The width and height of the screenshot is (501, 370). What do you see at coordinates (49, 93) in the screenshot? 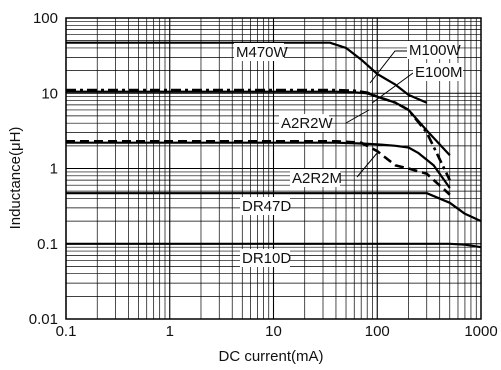
I see `y-tick-label: 10` at bounding box center [49, 93].